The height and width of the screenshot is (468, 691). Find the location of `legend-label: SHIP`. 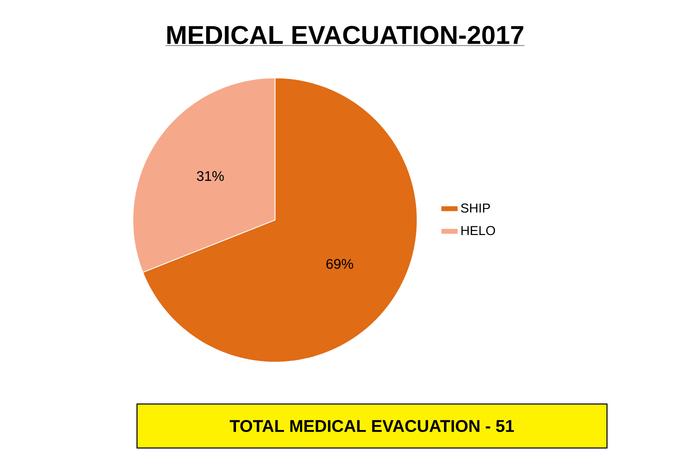

legend-label: SHIP is located at coordinates (475, 208).